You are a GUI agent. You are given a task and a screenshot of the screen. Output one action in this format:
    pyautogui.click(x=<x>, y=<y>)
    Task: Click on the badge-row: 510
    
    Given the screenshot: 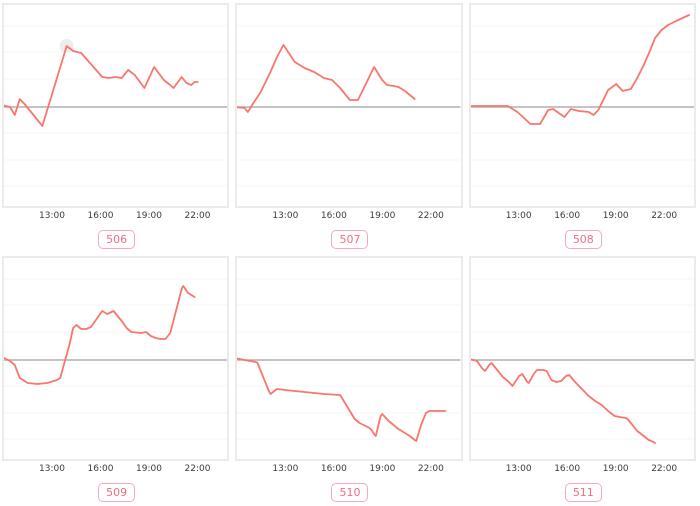 What is the action you would take?
    pyautogui.click(x=349, y=492)
    